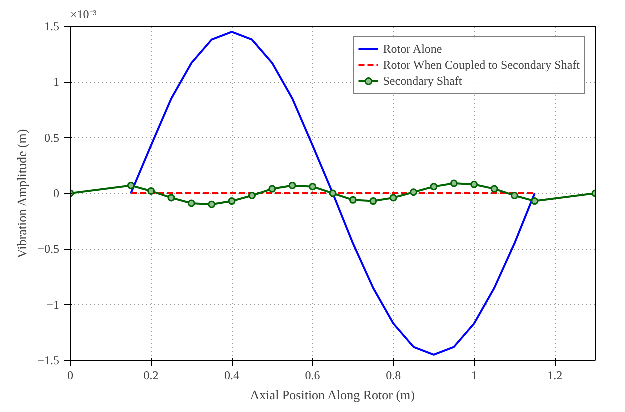 Image resolution: width=625 pixels, height=412 pixels. Describe the element at coordinates (84, 15) in the screenshot. I see `text: ×10⁻³` at that location.